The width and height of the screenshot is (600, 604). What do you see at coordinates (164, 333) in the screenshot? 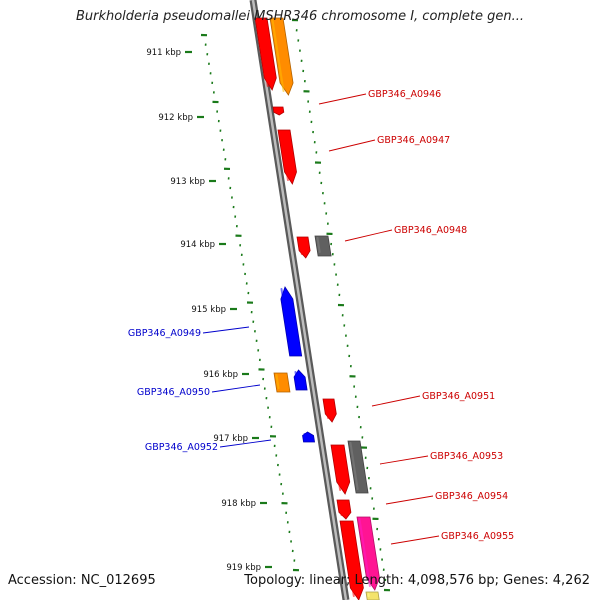
I see `gene-label: GBP346_A0949` at bounding box center [164, 333].